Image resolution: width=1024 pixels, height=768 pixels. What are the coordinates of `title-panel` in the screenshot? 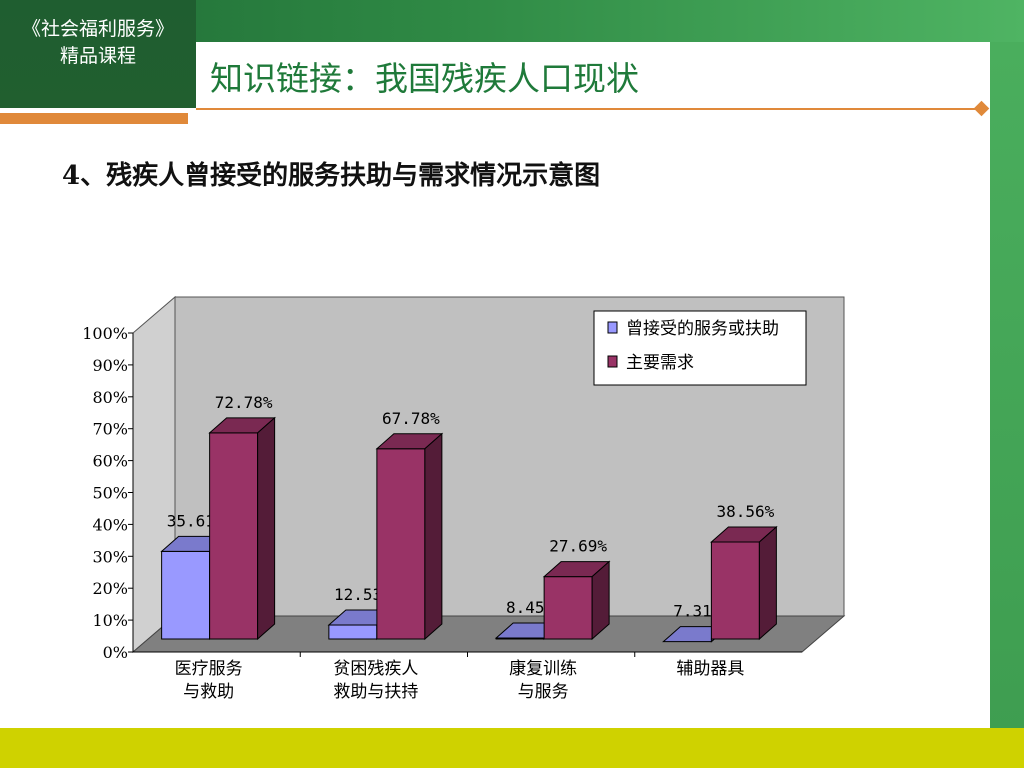 It's located at (593, 75).